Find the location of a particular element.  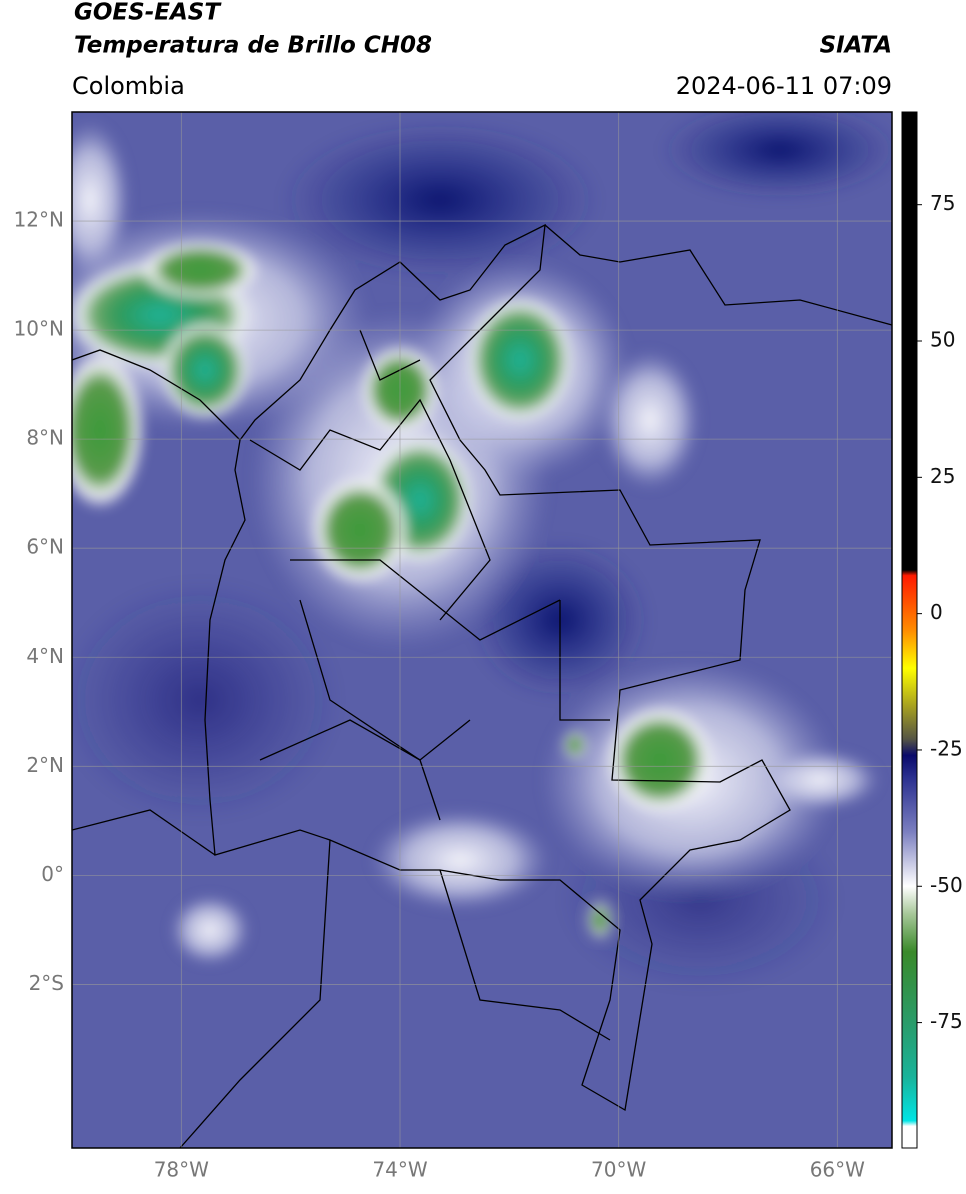

colorbar-tick-label: 50 is located at coordinates (942, 340).